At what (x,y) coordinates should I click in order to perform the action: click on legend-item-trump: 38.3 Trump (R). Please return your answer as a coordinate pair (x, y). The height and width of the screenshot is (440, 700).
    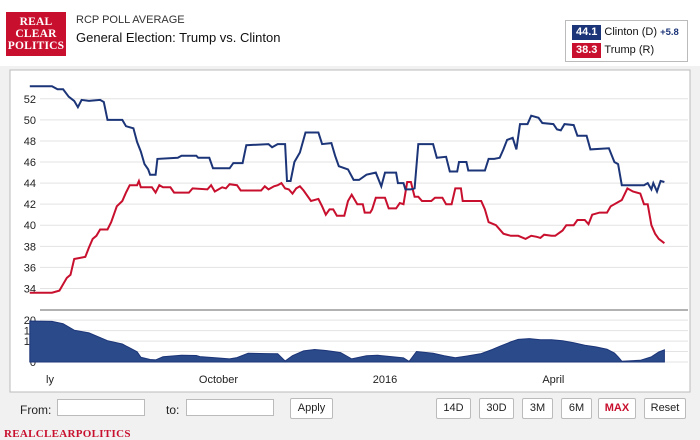
    Looking at the image, I should click on (613, 51).